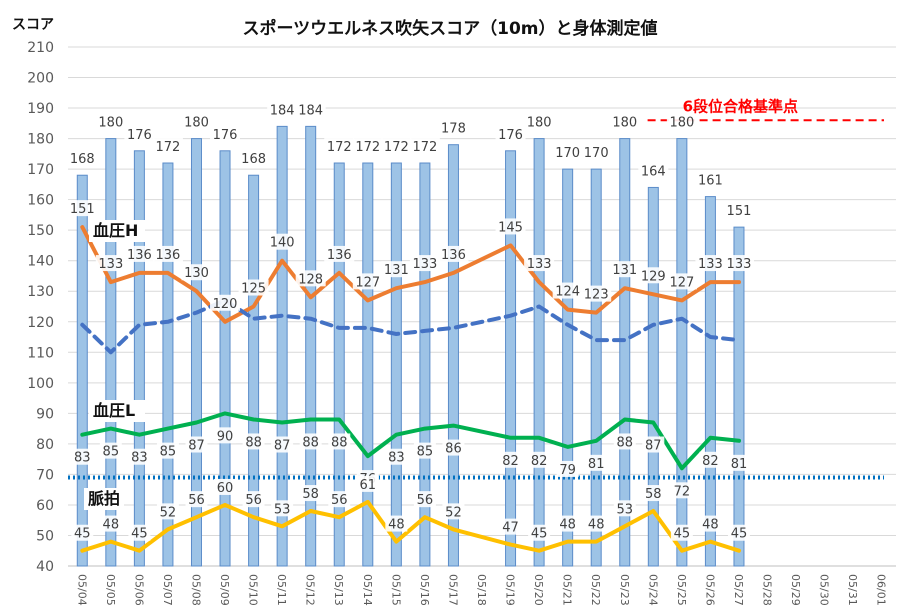 The image size is (900, 616). Describe the element at coordinates (539, 461) in the screenshot. I see `bp-l-data-label: 82` at that location.